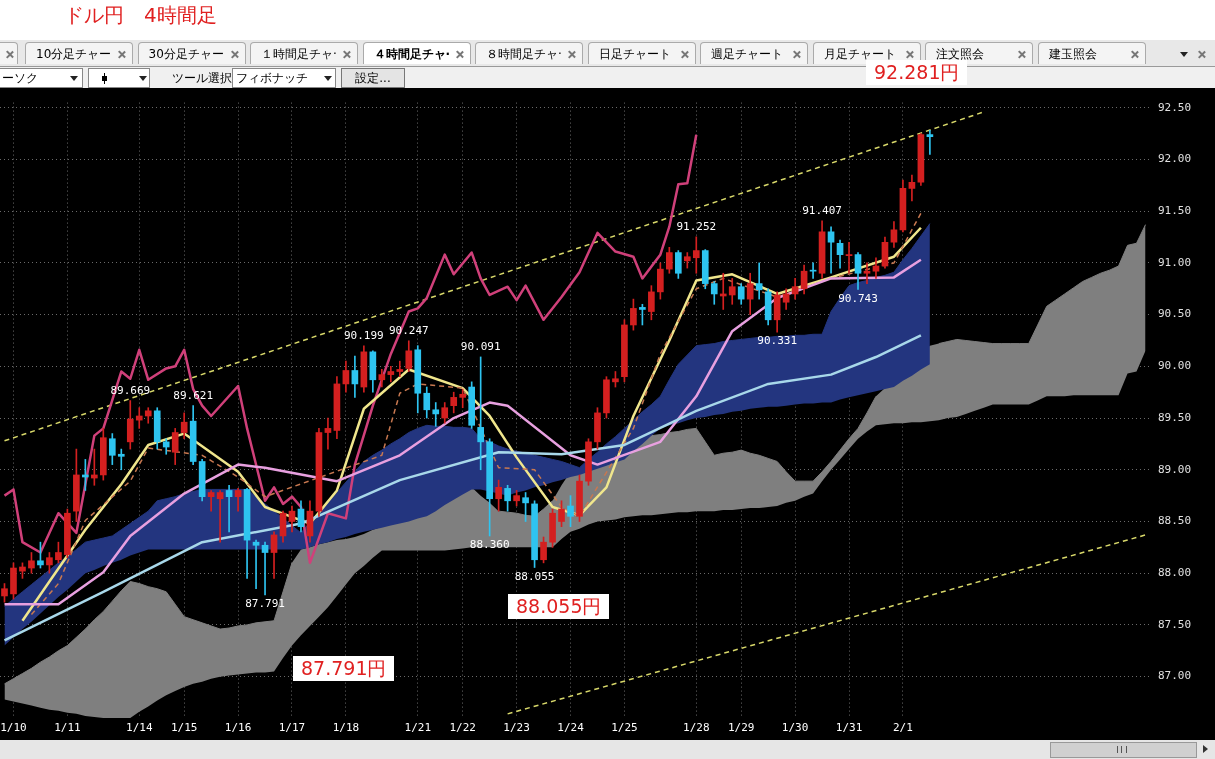 The image size is (1215, 759). I want to click on y-tick-label: 92.00, so click(1175, 159).